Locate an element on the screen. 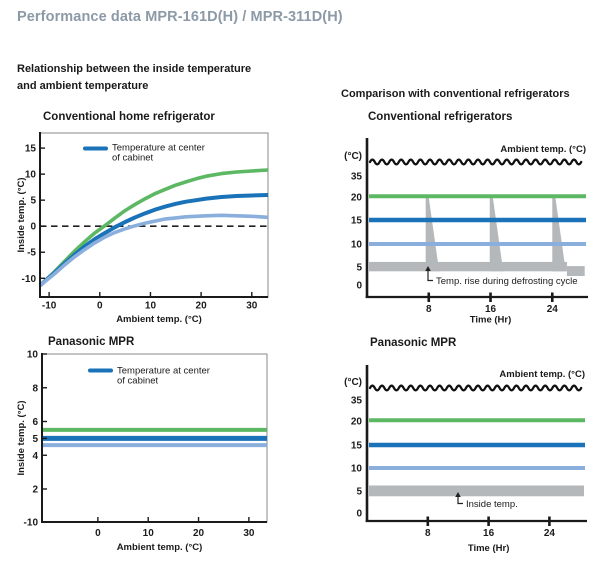 This screenshot has height=563, width=616. annotation-text: Inside temp. is located at coordinates (492, 504).